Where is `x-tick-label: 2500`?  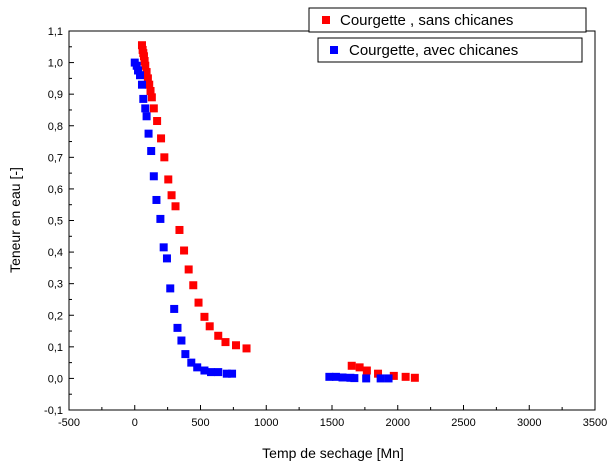 x-tick-label: 2500 is located at coordinates (463, 423).